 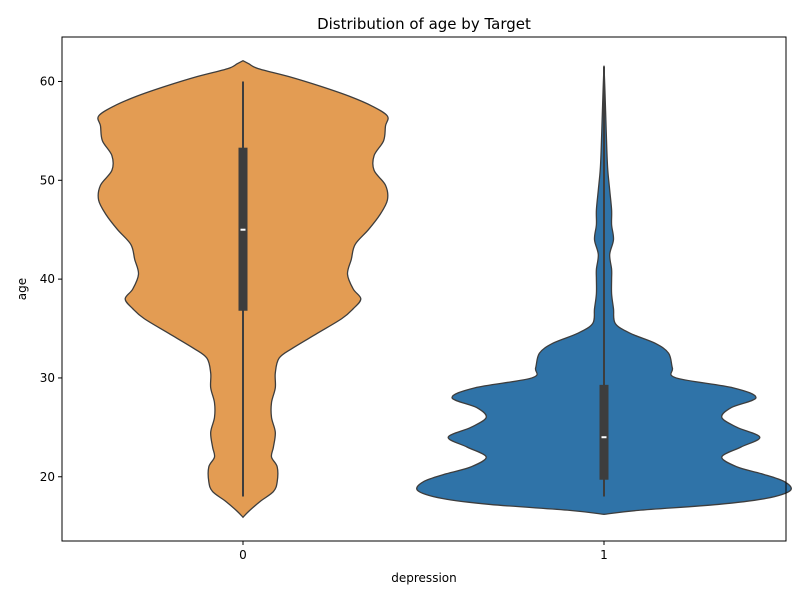 I want to click on y-tick-label: 60, so click(x=47, y=81).